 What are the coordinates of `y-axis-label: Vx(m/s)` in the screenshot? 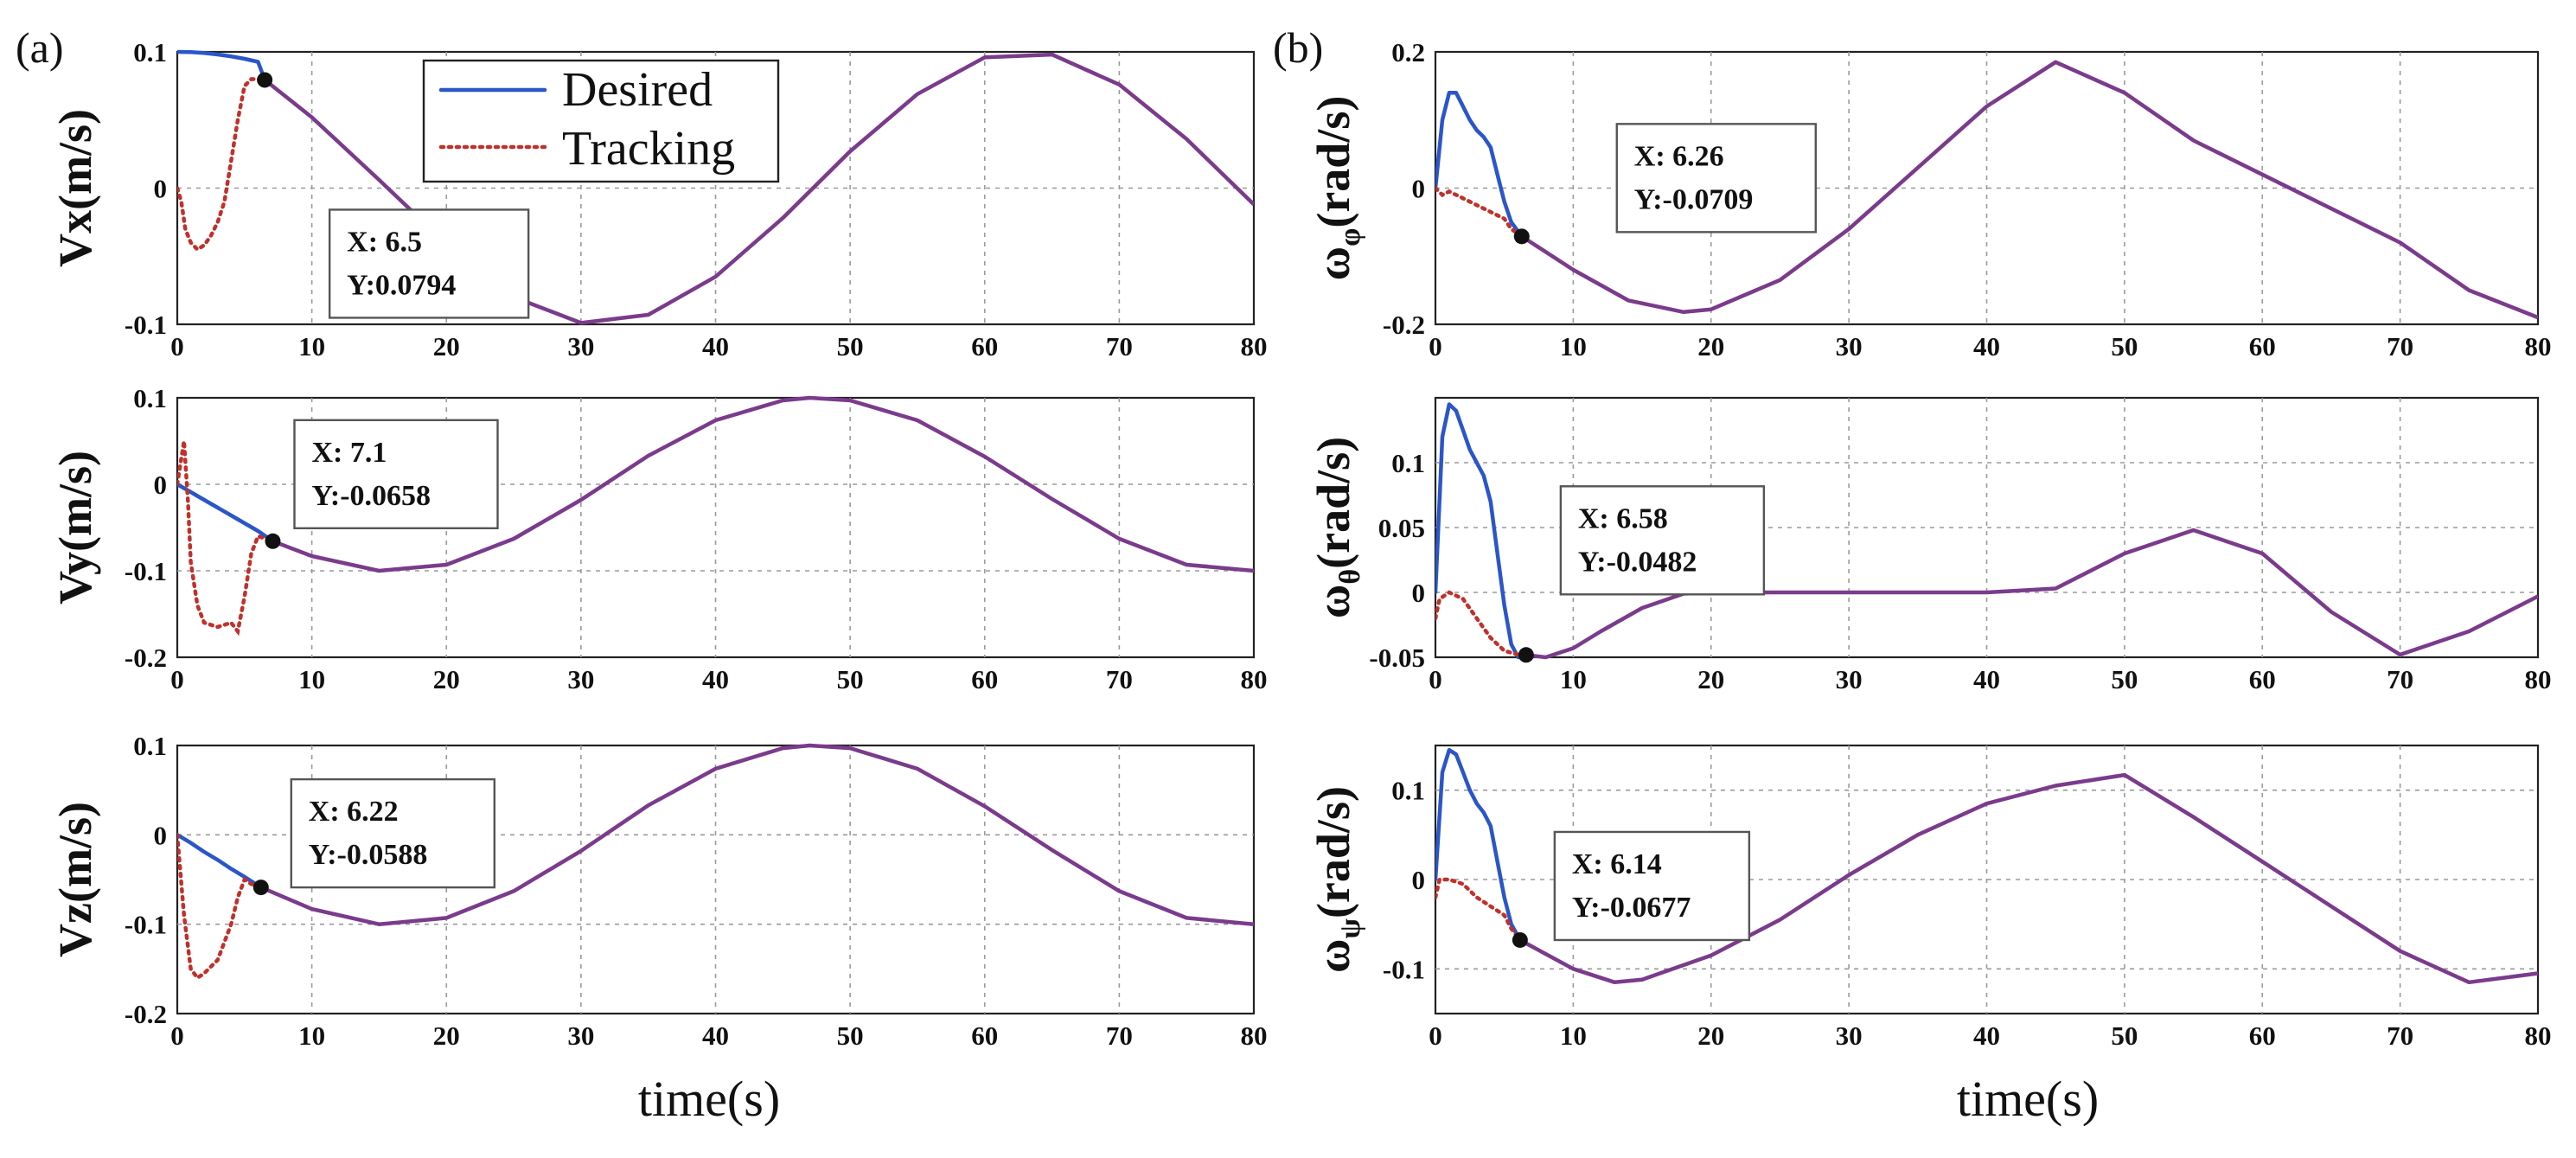 It's located at (75, 188).